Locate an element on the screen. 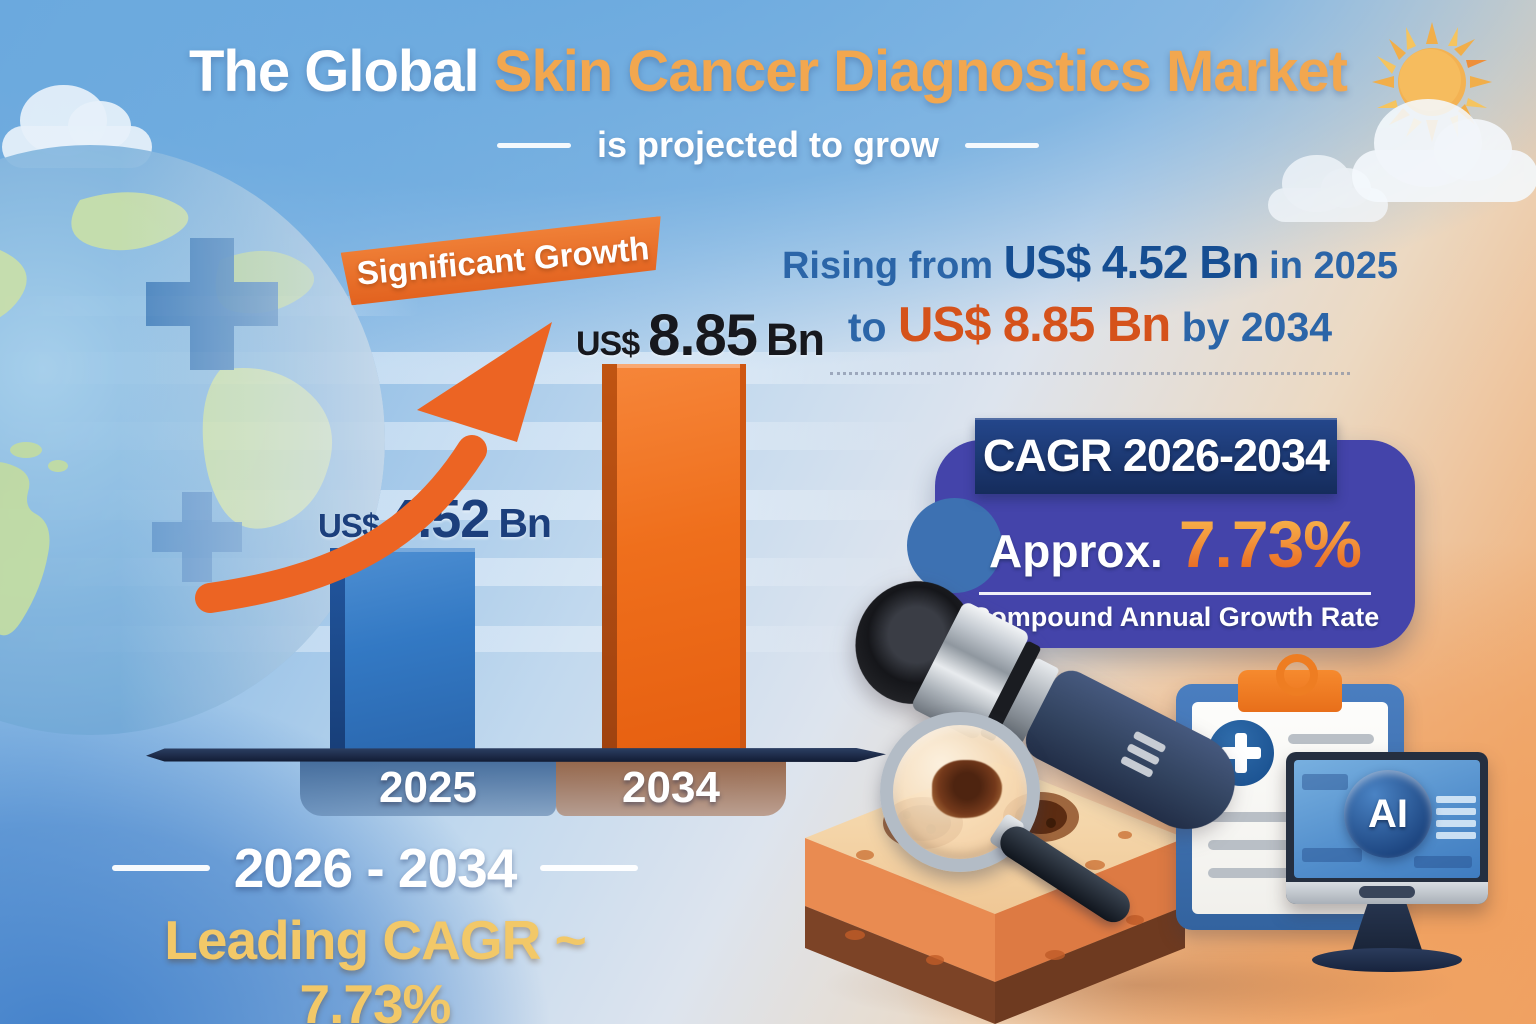 The image size is (1536, 1024). dotted-divider is located at coordinates (1090, 373).